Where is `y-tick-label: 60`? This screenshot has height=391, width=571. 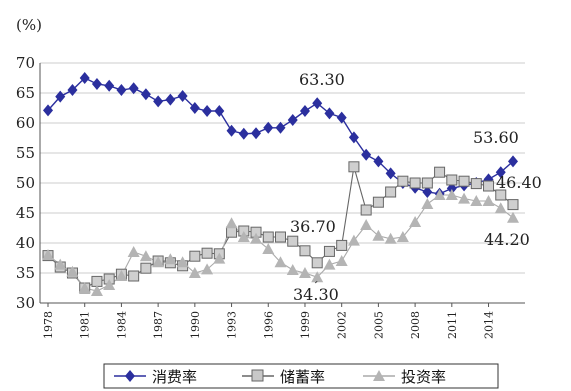 y-tick-label: 60 is located at coordinates (25, 123).